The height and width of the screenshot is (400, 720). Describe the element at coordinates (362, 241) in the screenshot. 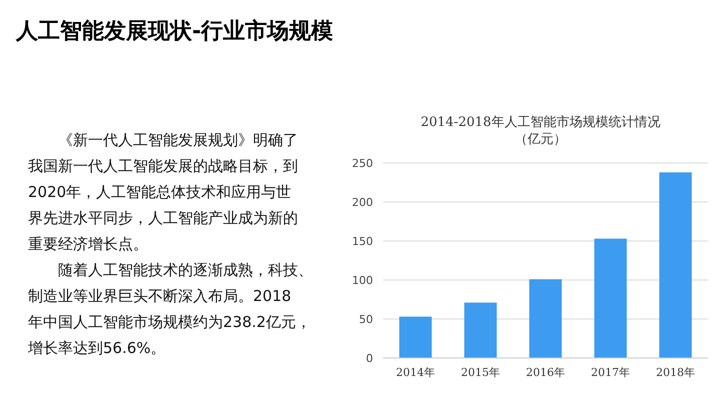

I see `y-tick-label: 150` at that location.